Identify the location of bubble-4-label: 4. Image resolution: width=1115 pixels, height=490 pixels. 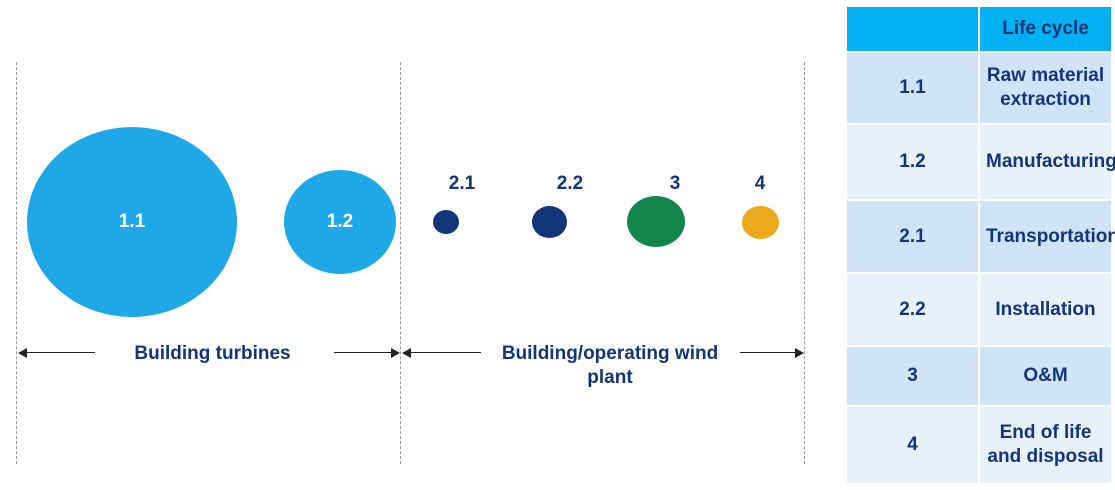
(760, 183).